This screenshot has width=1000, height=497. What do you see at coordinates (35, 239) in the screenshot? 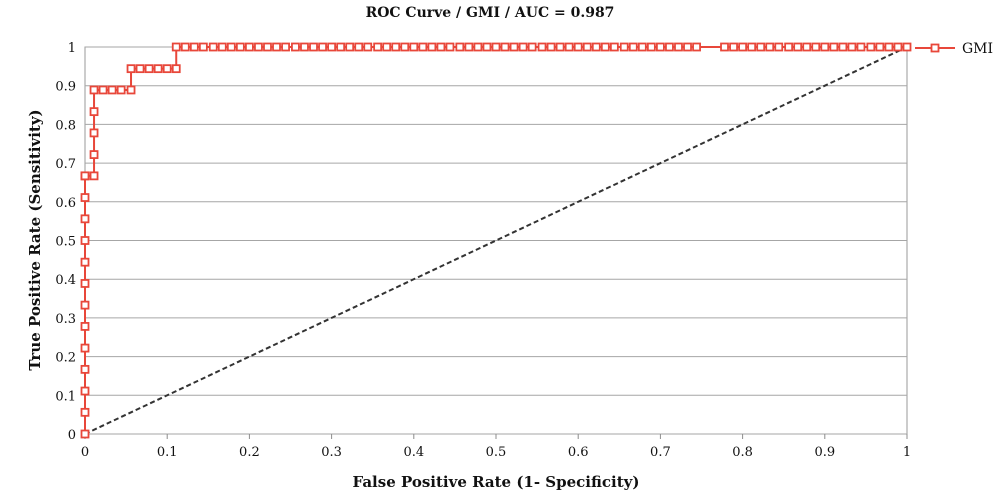
I see `y-axis-title: True Positive Rate (Sensitivity)` at bounding box center [35, 239].